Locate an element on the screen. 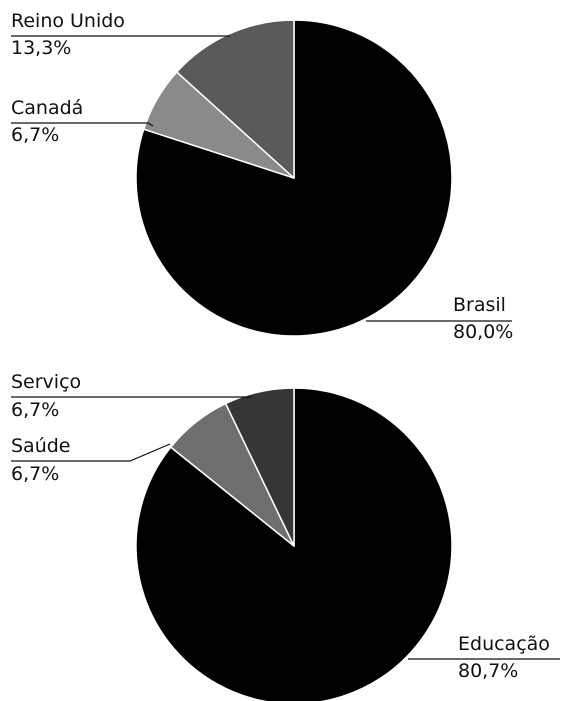 The height and width of the screenshot is (701, 561). slice-value: 80,0% is located at coordinates (483, 332).